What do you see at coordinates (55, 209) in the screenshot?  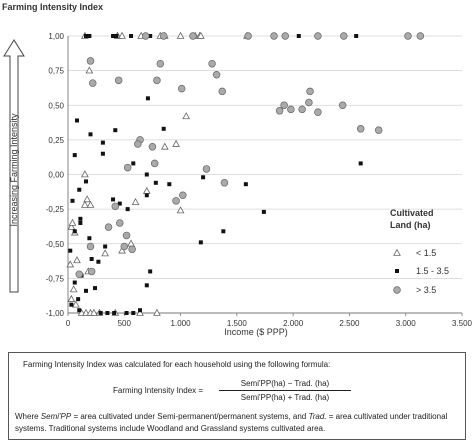 I see `y-tick-label: -0,25` at bounding box center [55, 209].